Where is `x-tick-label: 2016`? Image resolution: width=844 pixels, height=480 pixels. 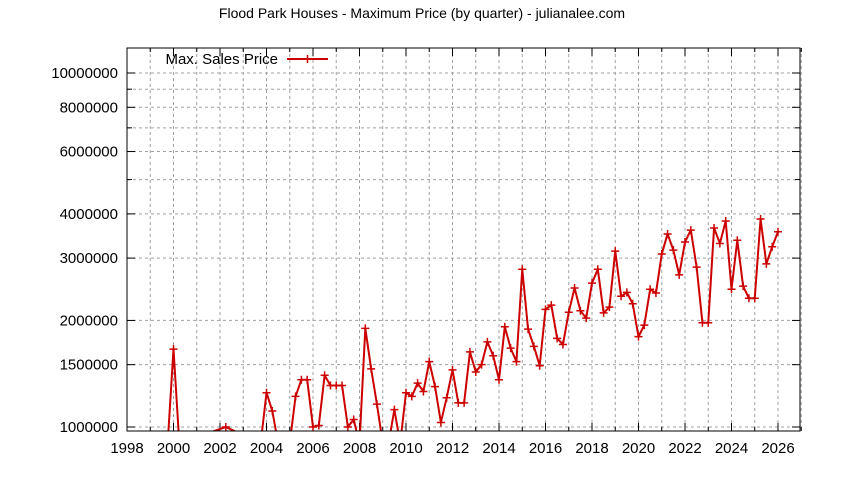 x-tick-label: 2016 is located at coordinates (545, 448).